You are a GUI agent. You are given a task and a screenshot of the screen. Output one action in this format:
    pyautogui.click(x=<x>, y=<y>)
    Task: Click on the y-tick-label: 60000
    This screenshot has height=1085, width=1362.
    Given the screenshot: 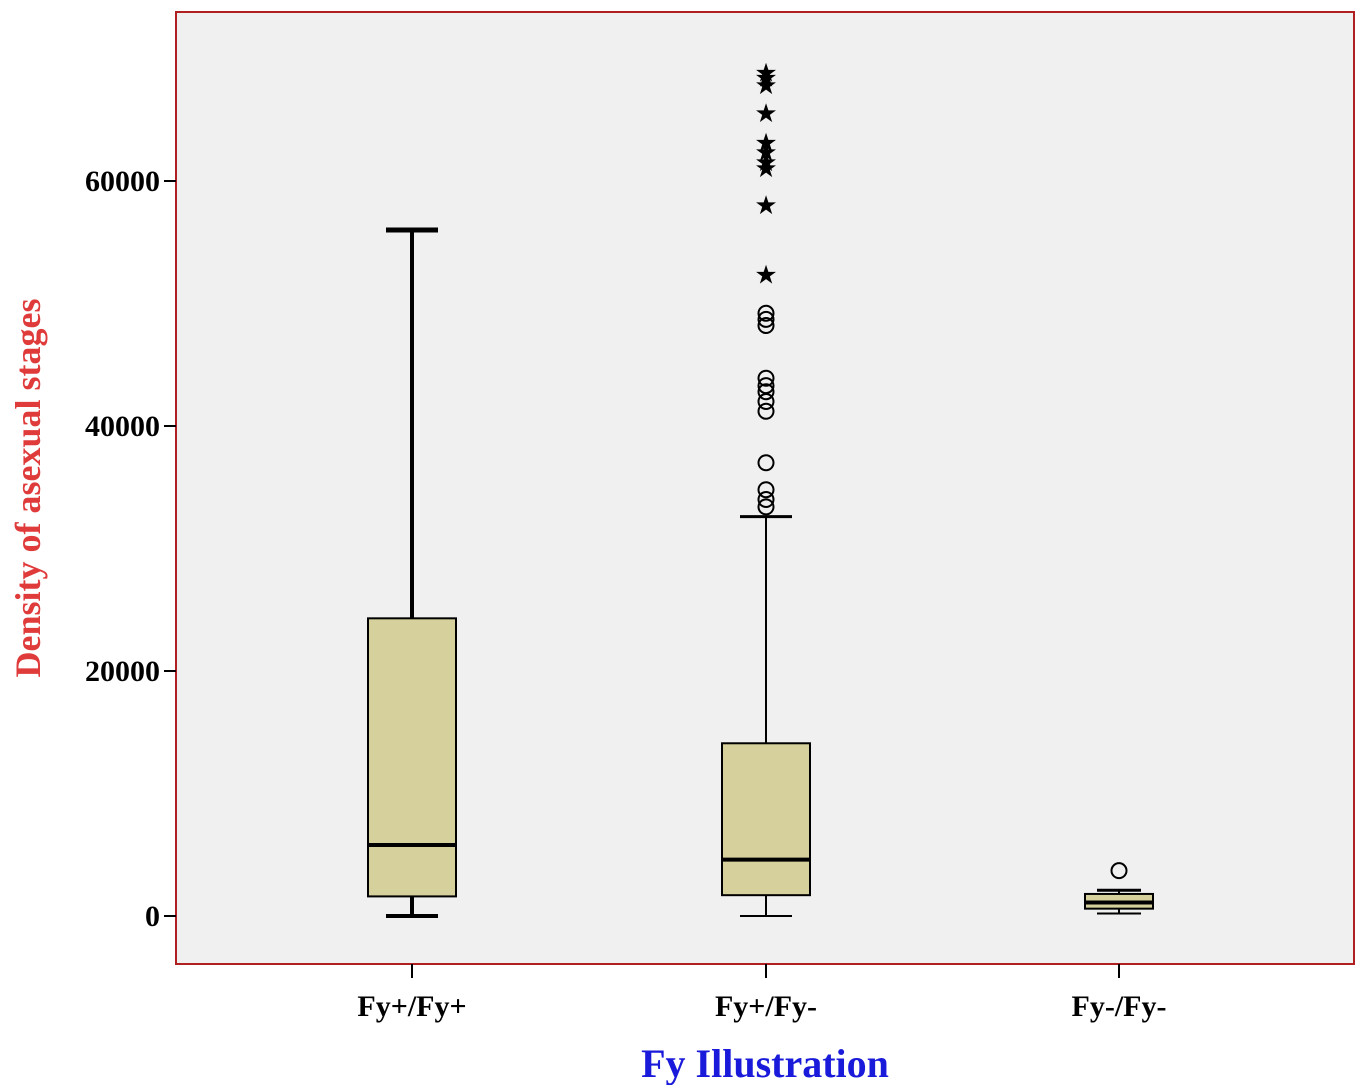 What is the action you would take?
    pyautogui.click(x=122, y=181)
    